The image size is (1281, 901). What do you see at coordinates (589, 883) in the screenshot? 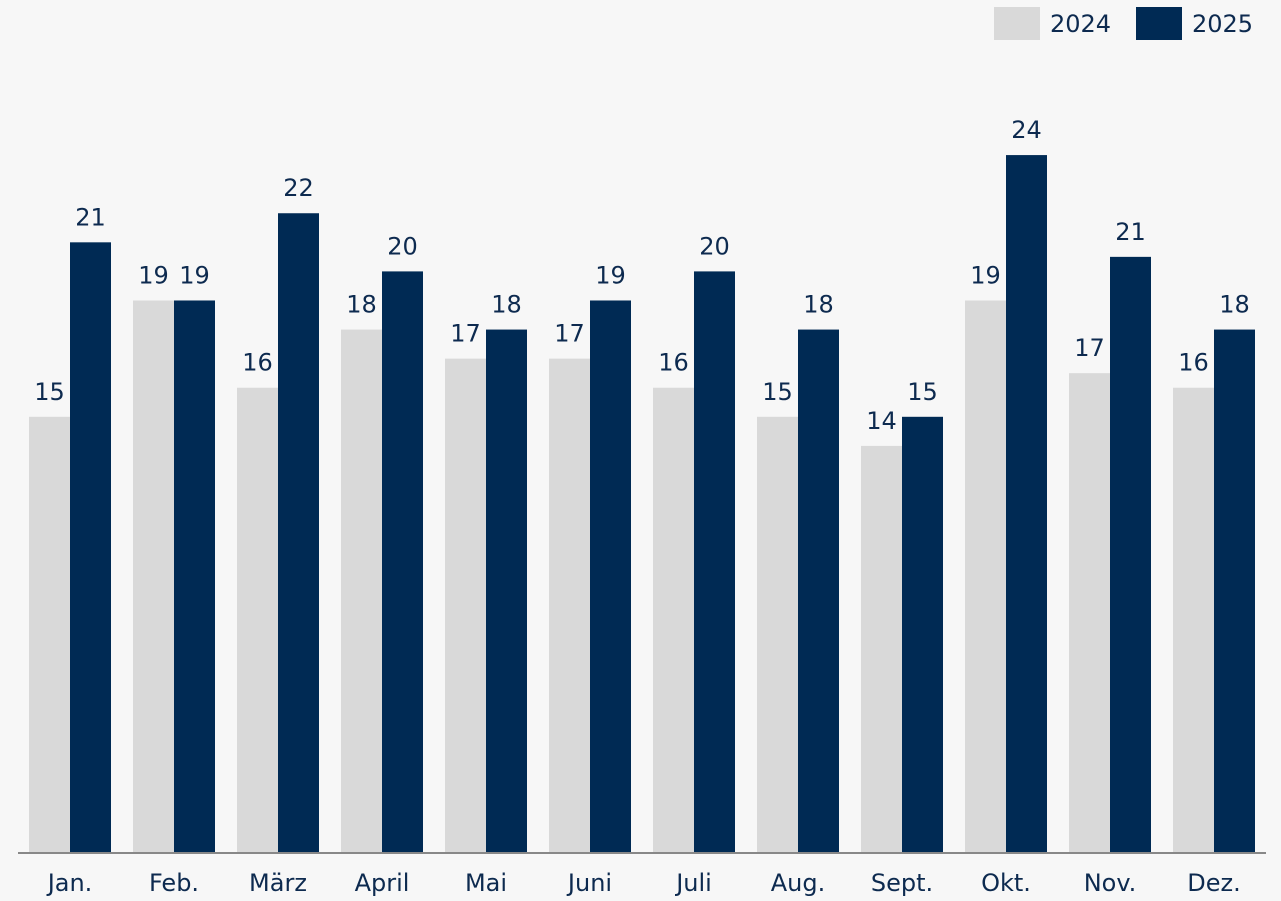
I see `x-tick-label: Juni` at bounding box center [589, 883].